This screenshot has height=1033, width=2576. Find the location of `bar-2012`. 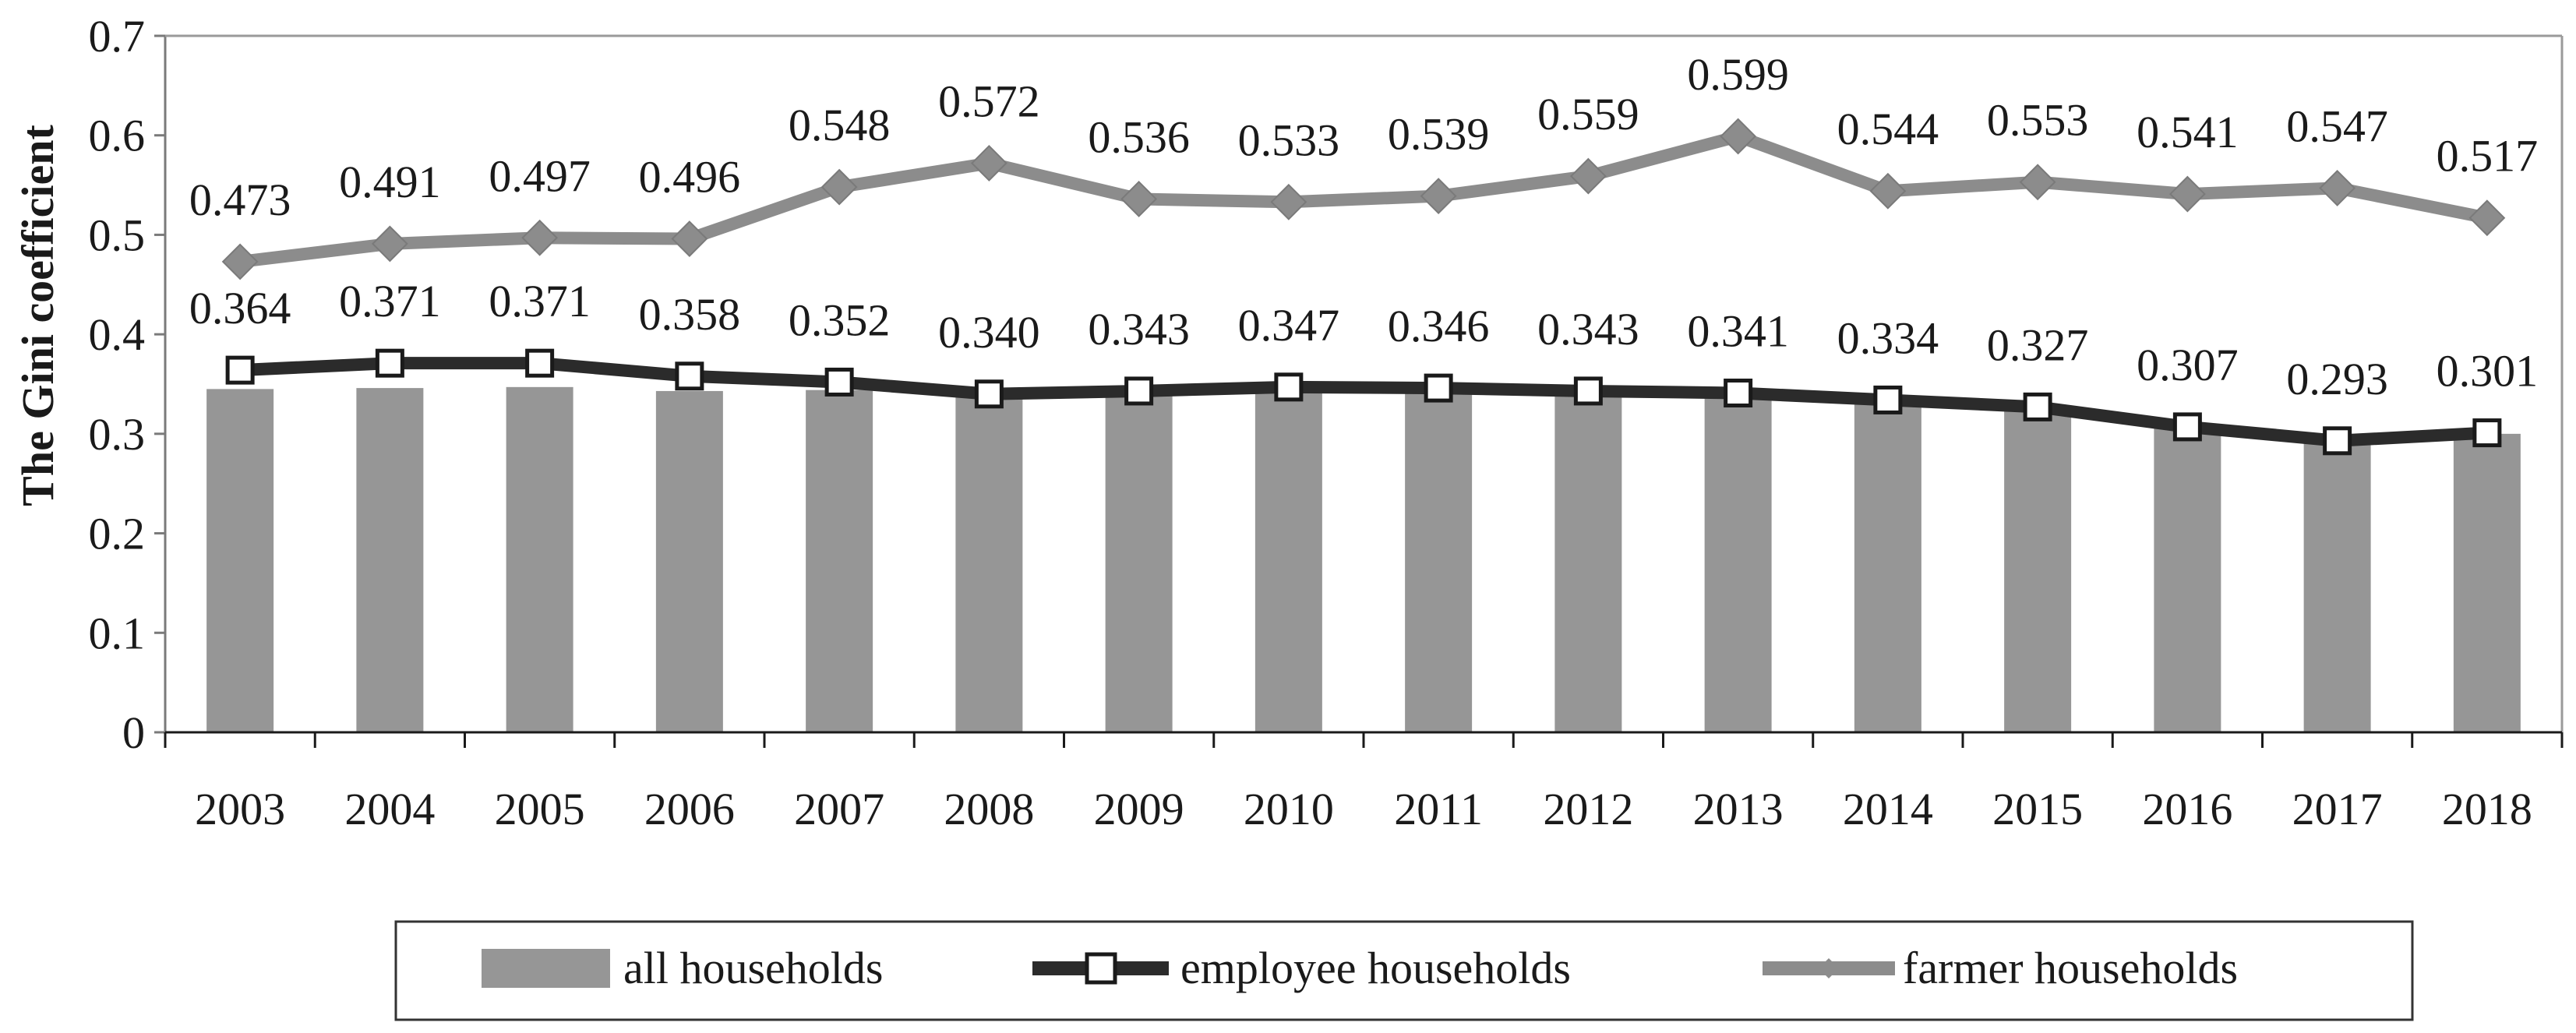

bar-2012 is located at coordinates (1588, 562).